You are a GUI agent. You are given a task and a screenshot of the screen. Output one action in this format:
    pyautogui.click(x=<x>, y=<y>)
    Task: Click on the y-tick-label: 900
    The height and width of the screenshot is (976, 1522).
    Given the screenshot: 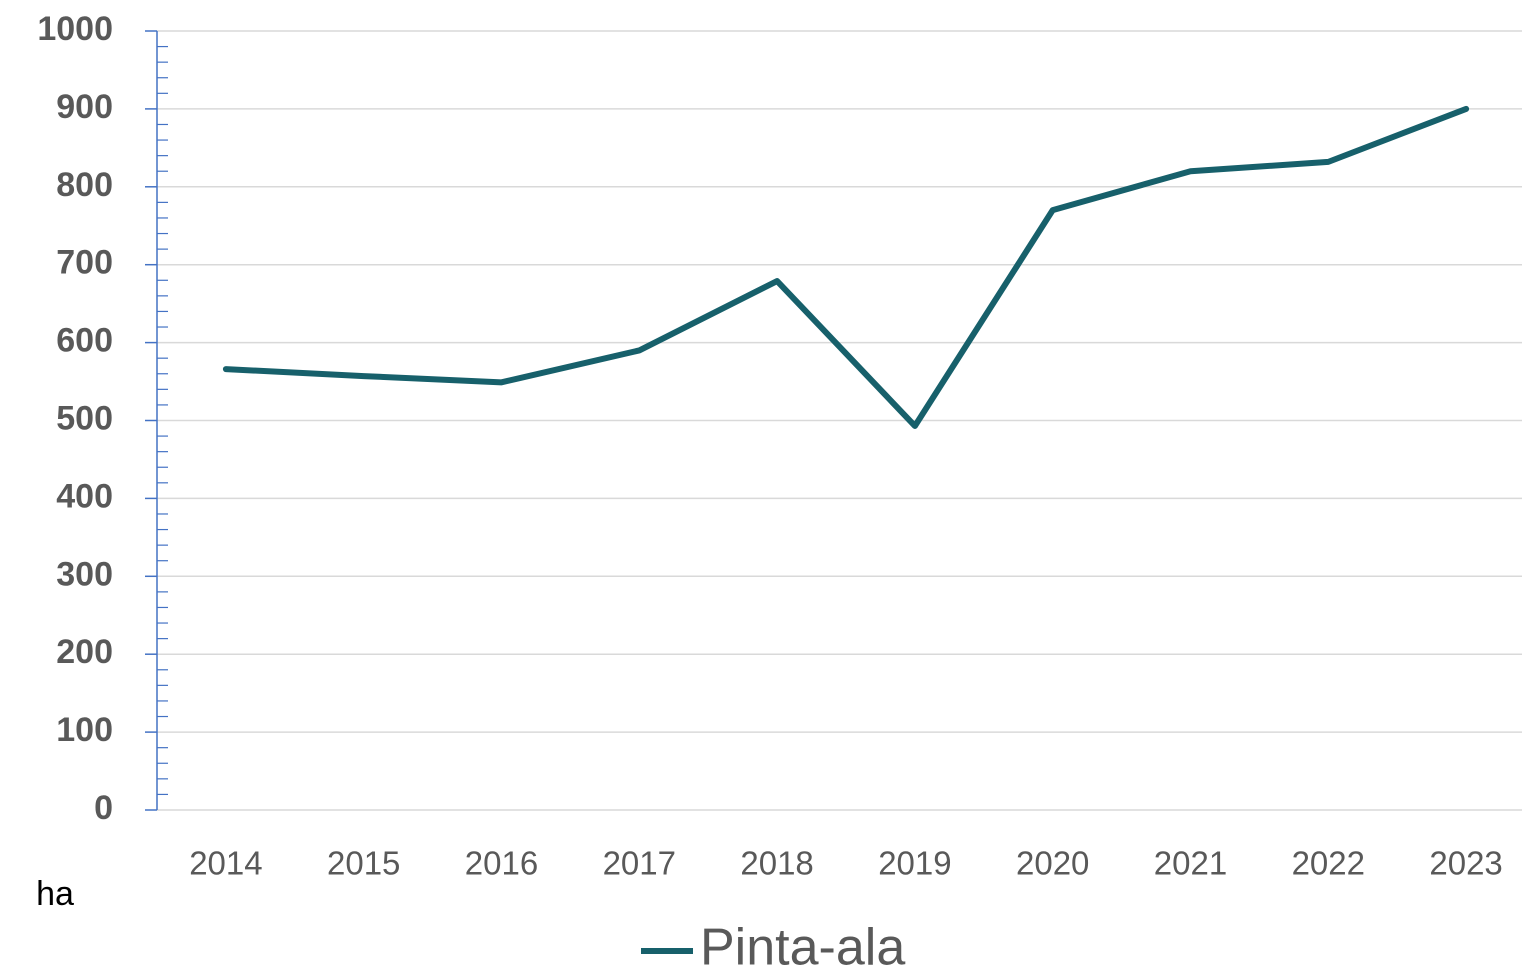 What is the action you would take?
    pyautogui.click(x=84, y=107)
    